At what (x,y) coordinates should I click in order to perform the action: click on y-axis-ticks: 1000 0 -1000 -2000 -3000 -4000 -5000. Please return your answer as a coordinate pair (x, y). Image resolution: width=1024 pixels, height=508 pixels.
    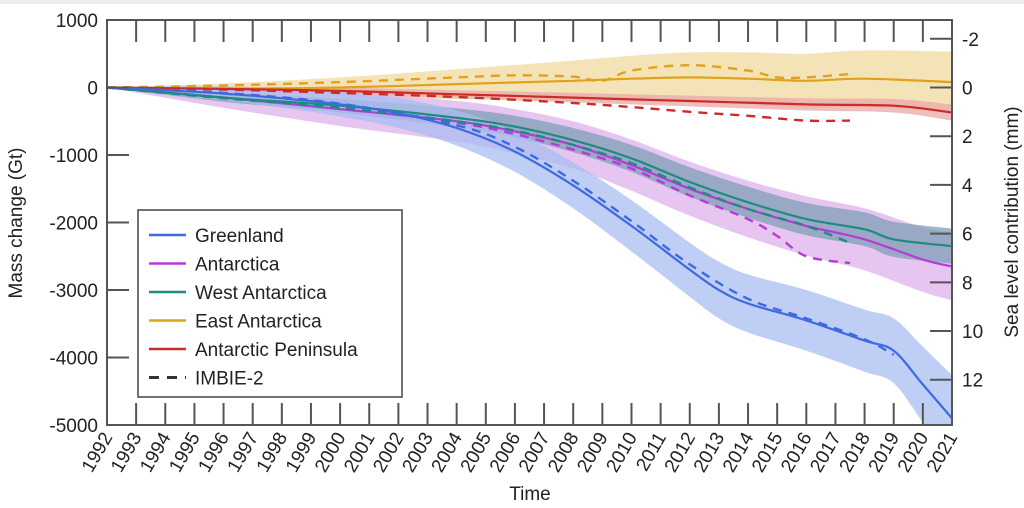
    Looking at the image, I should click on (89, 224).